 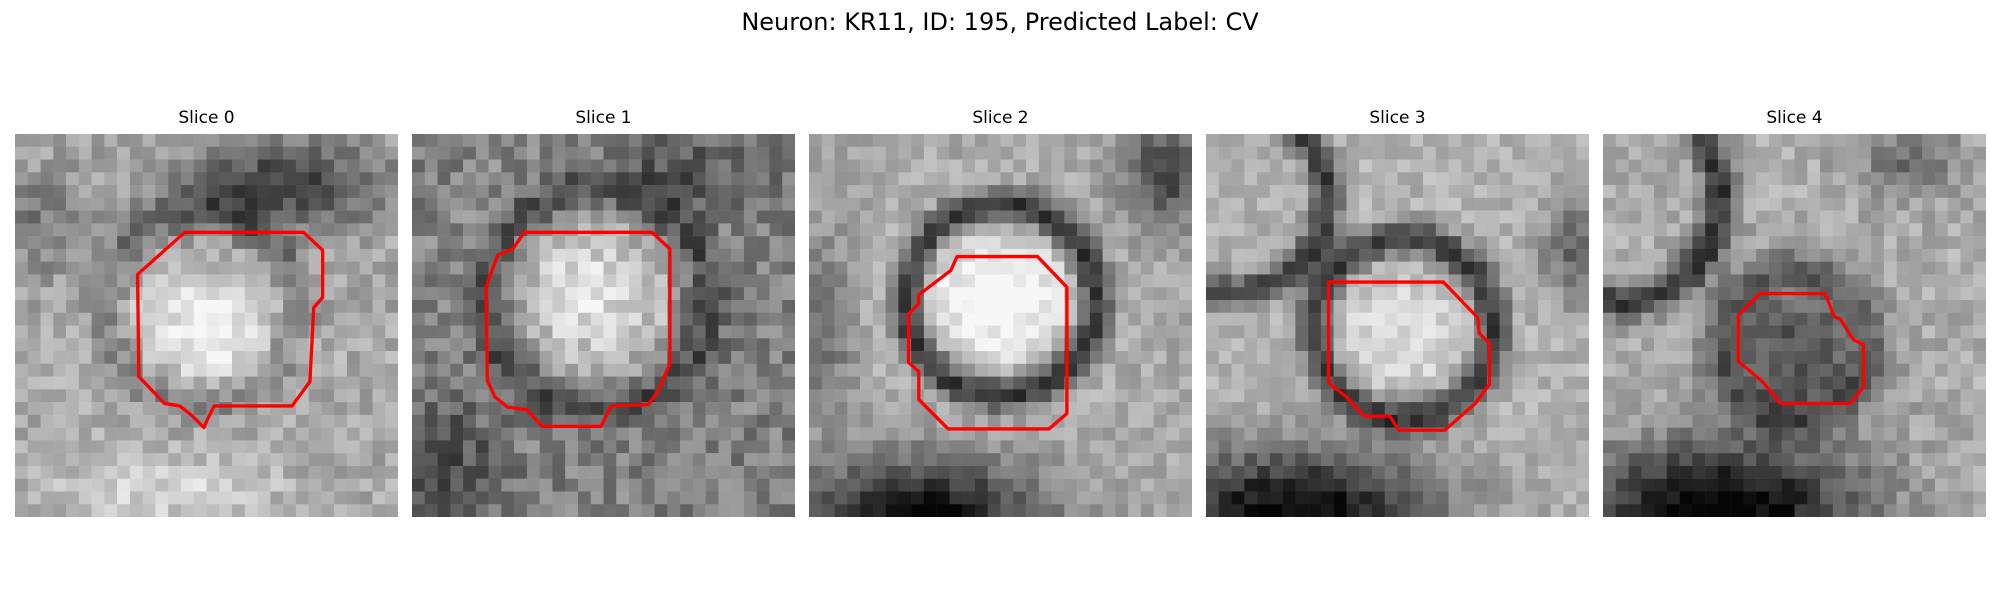 I want to click on slice-panel-1: Slice 1, so click(x=603, y=312).